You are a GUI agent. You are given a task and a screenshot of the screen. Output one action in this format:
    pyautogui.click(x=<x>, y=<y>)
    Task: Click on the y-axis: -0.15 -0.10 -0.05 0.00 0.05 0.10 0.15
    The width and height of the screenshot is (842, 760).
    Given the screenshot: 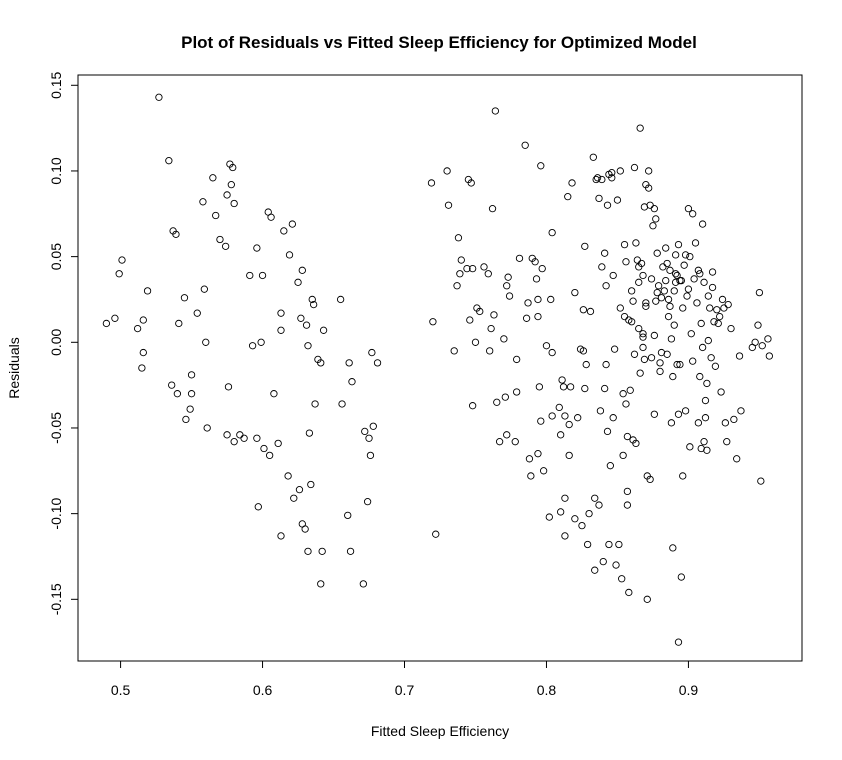 What is the action you would take?
    pyautogui.click(x=63, y=343)
    